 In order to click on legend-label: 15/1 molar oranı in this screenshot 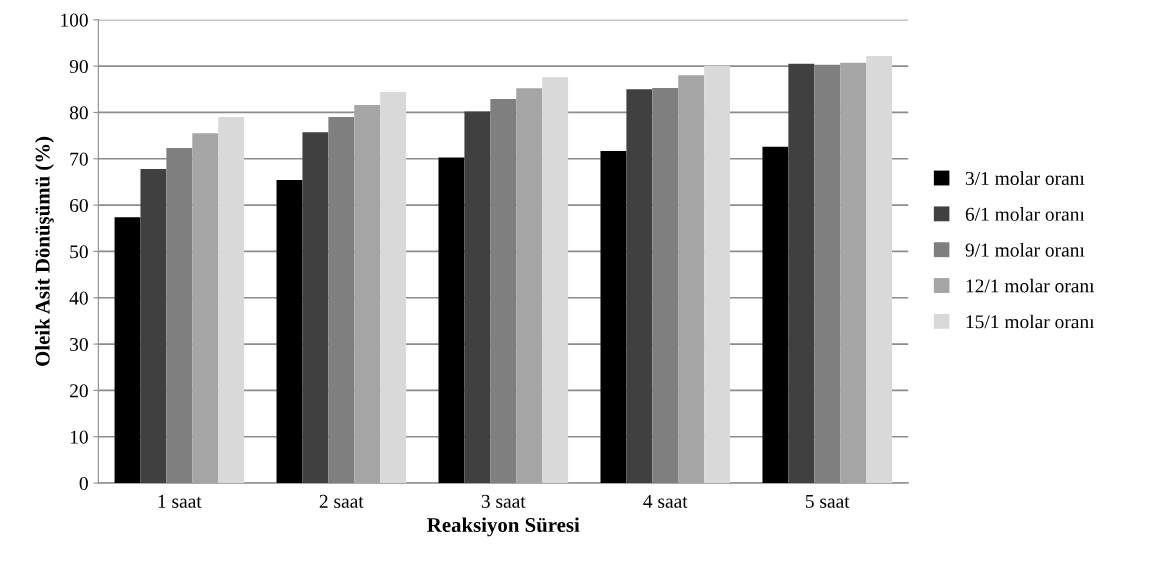, I will do `click(1030, 321)`.